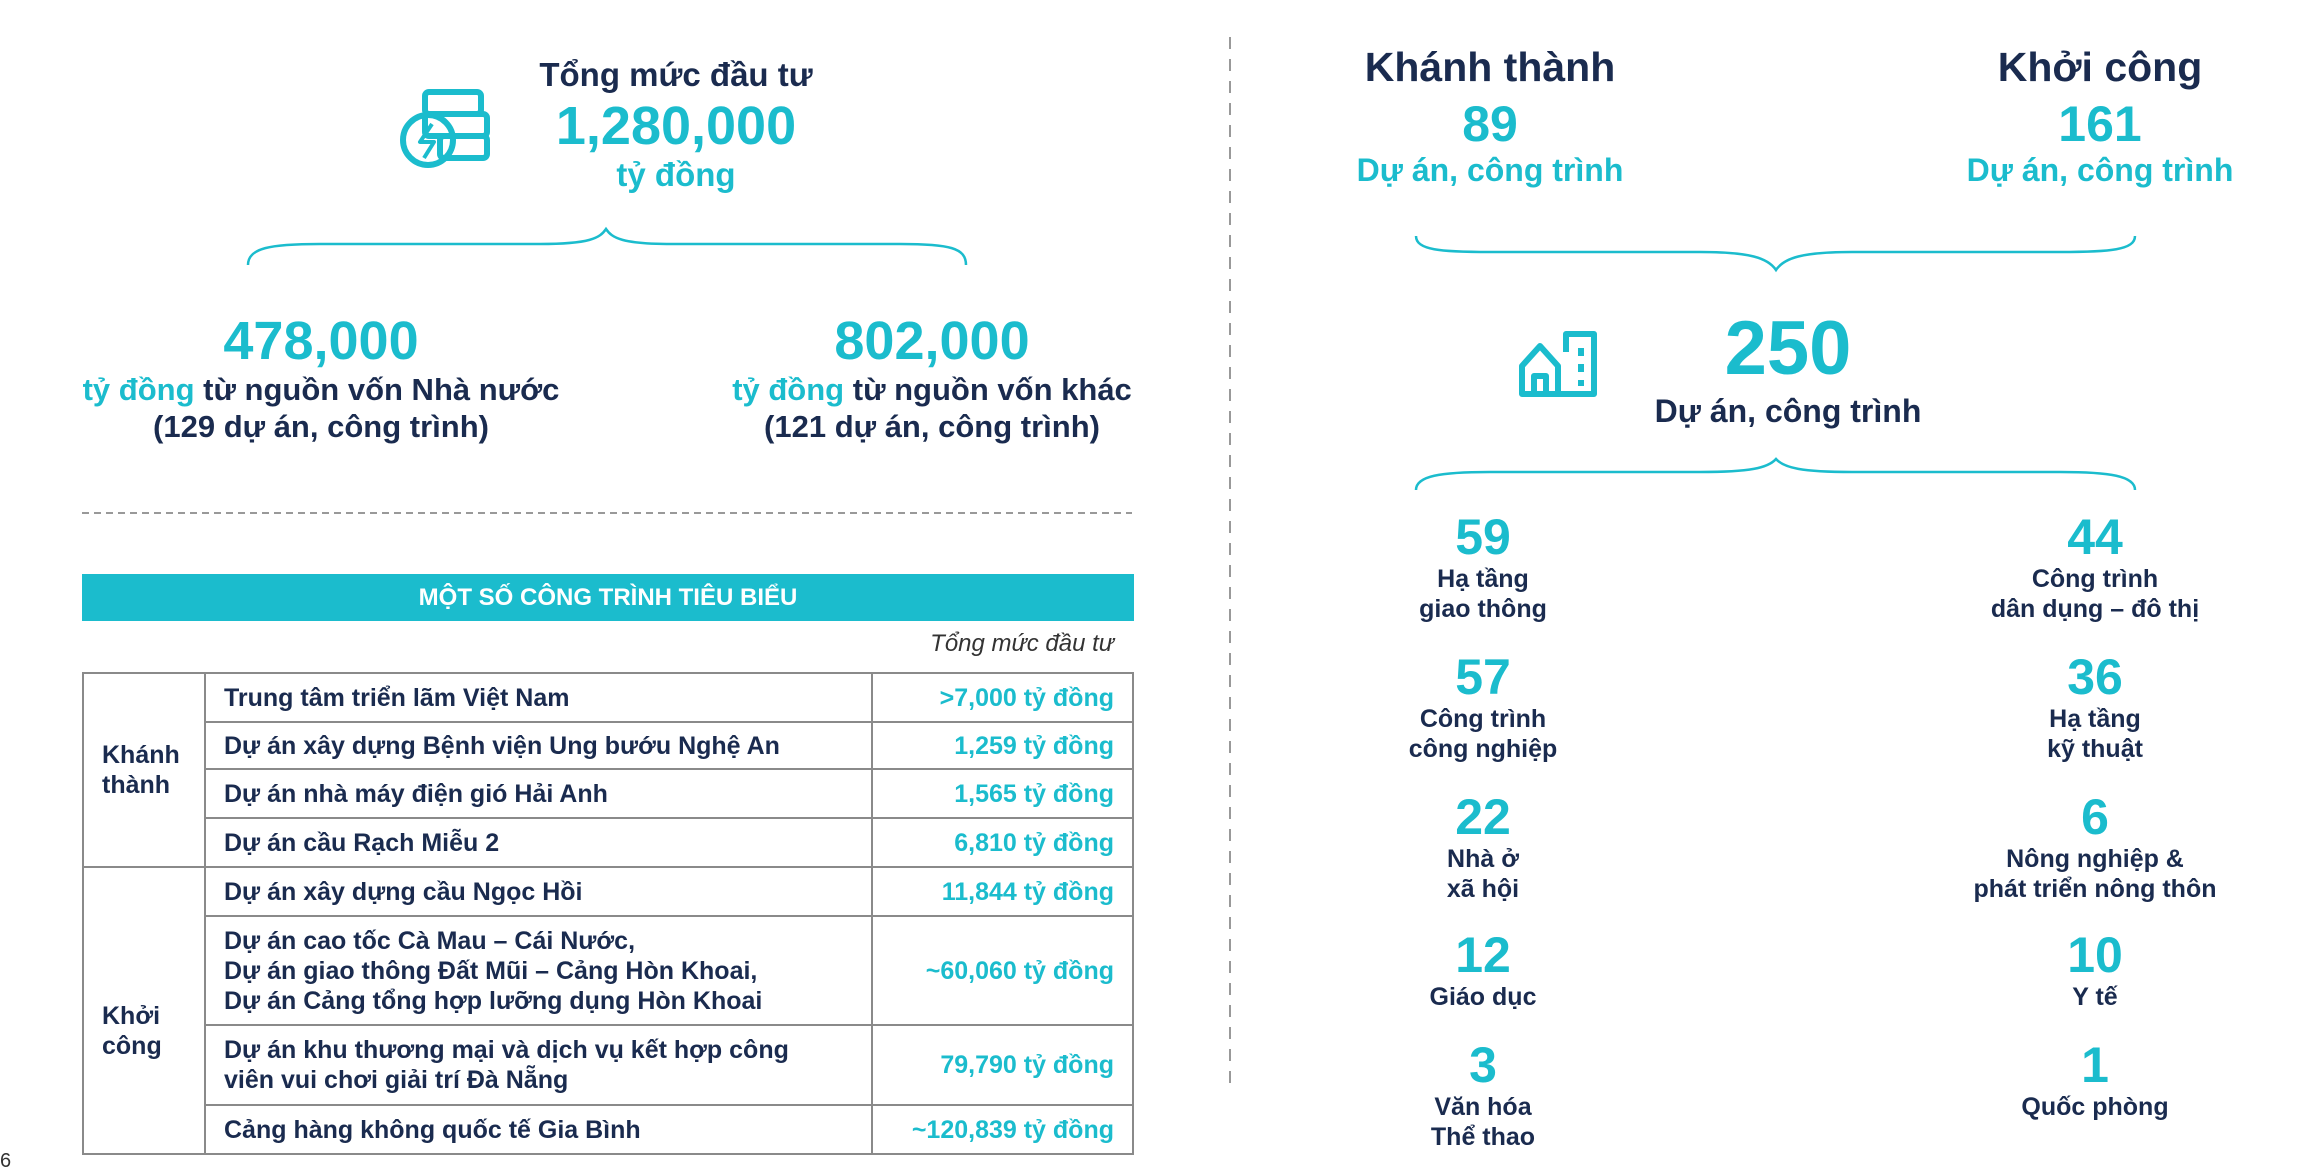  What do you see at coordinates (1002, 697) in the screenshot?
I see `project-investment: >7,000 tỷ đồng` at bounding box center [1002, 697].